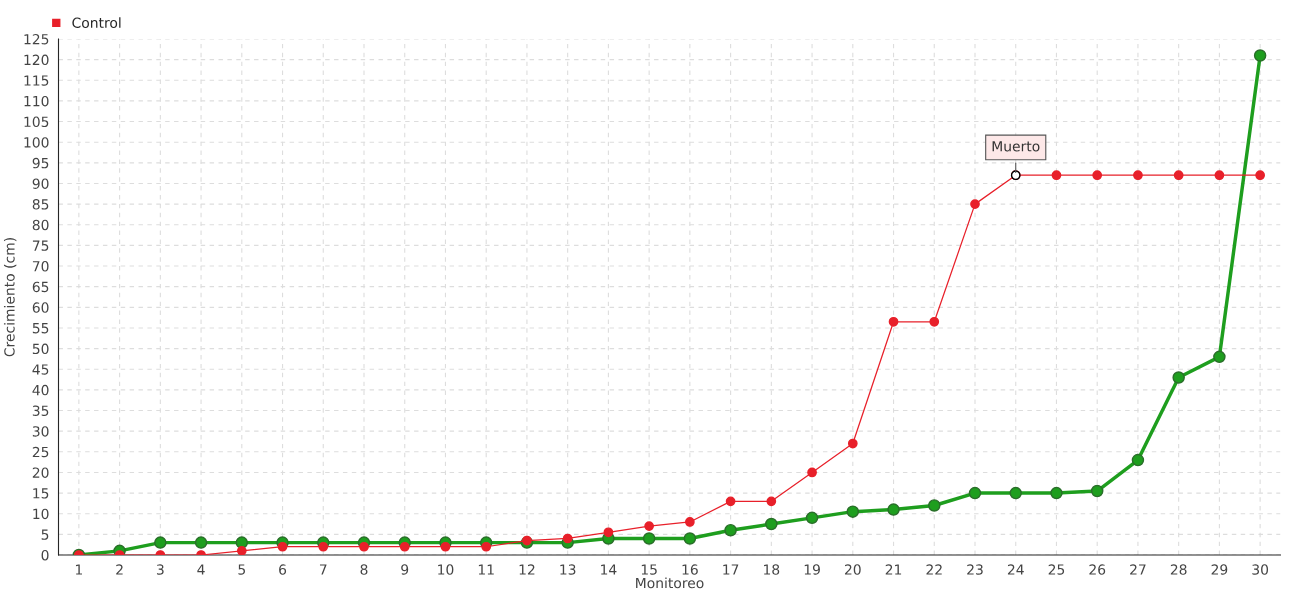  What do you see at coordinates (690, 569) in the screenshot?
I see `x-tick-label: 16` at bounding box center [690, 569].